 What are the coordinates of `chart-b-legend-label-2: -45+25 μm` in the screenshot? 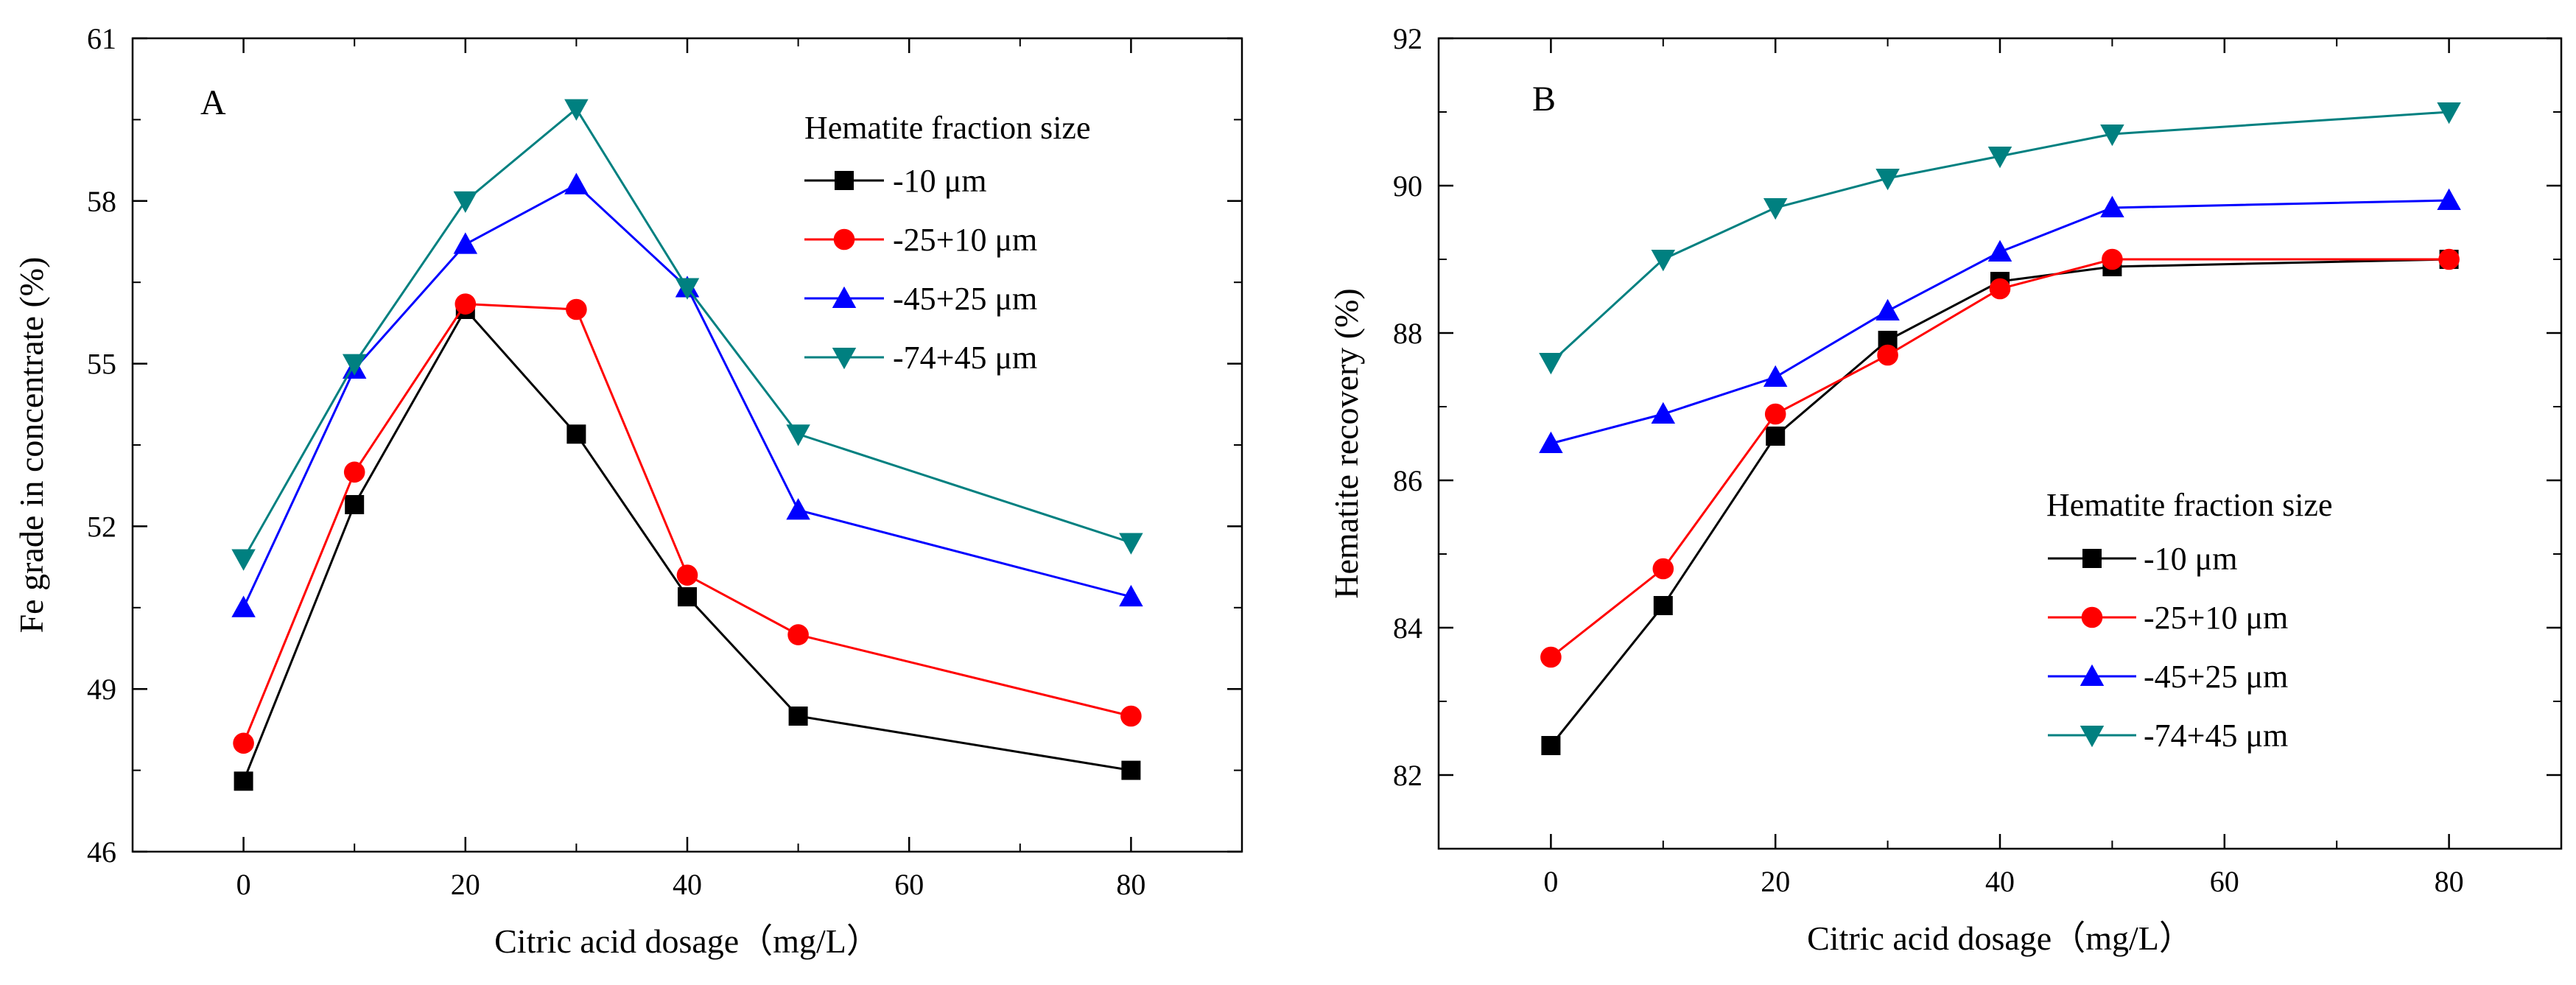 It's located at (2216, 677).